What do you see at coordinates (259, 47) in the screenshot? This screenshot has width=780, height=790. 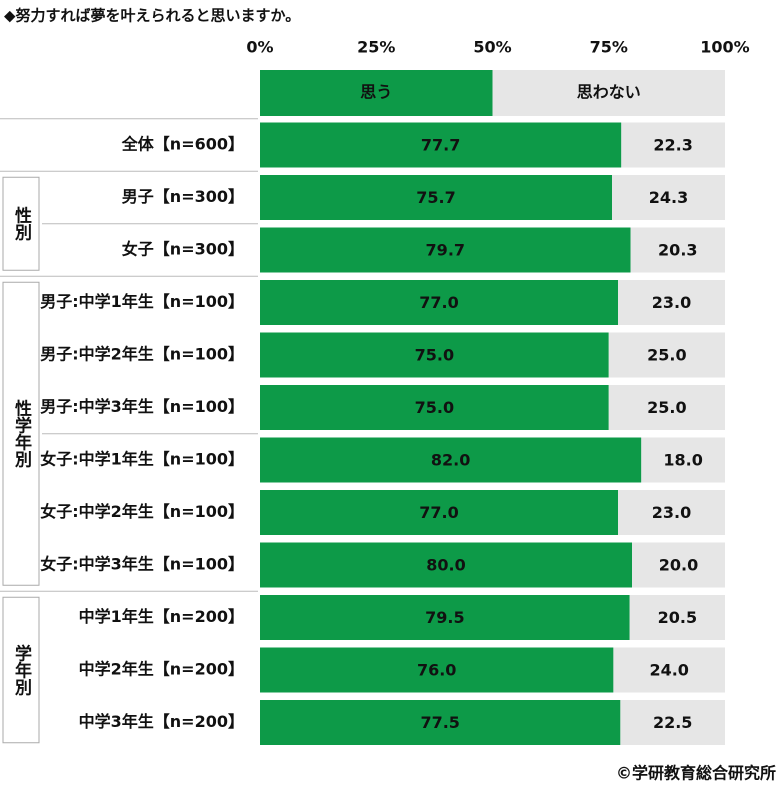 I see `x-tick-label: 0%` at bounding box center [259, 47].